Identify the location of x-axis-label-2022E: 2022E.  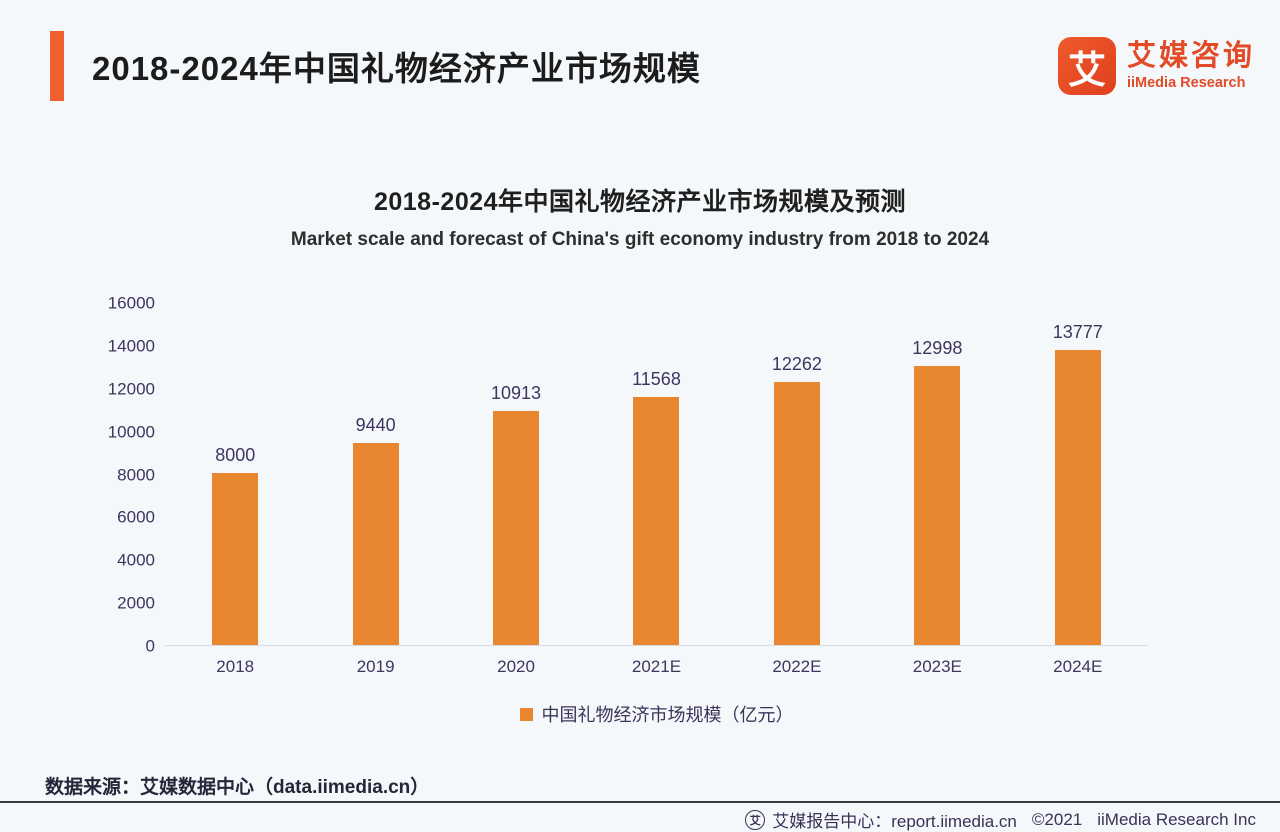
(797, 666).